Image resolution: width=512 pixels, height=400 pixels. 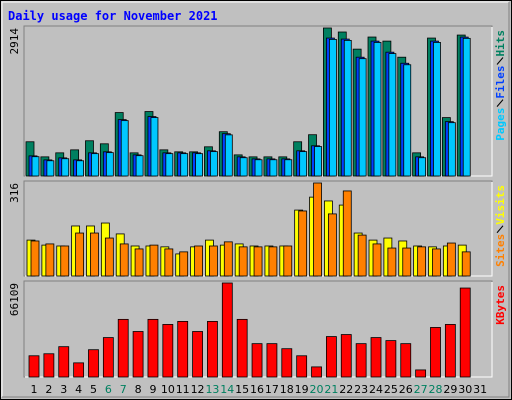 What do you see at coordinates (123, 389) in the screenshot?
I see `x-tick-label: 7` at bounding box center [123, 389].